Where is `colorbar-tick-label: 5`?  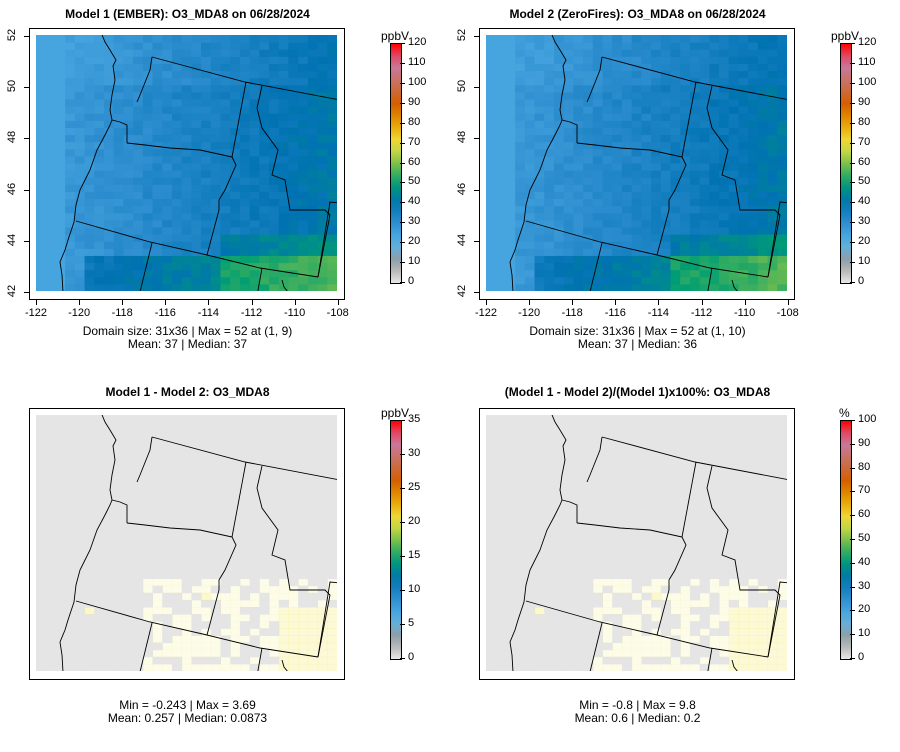
colorbar-tick-label: 5 is located at coordinates (411, 623).